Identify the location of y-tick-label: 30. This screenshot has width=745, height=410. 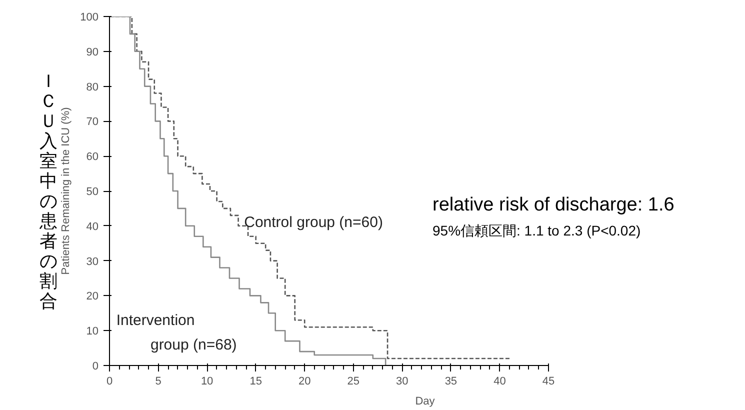
(92, 262).